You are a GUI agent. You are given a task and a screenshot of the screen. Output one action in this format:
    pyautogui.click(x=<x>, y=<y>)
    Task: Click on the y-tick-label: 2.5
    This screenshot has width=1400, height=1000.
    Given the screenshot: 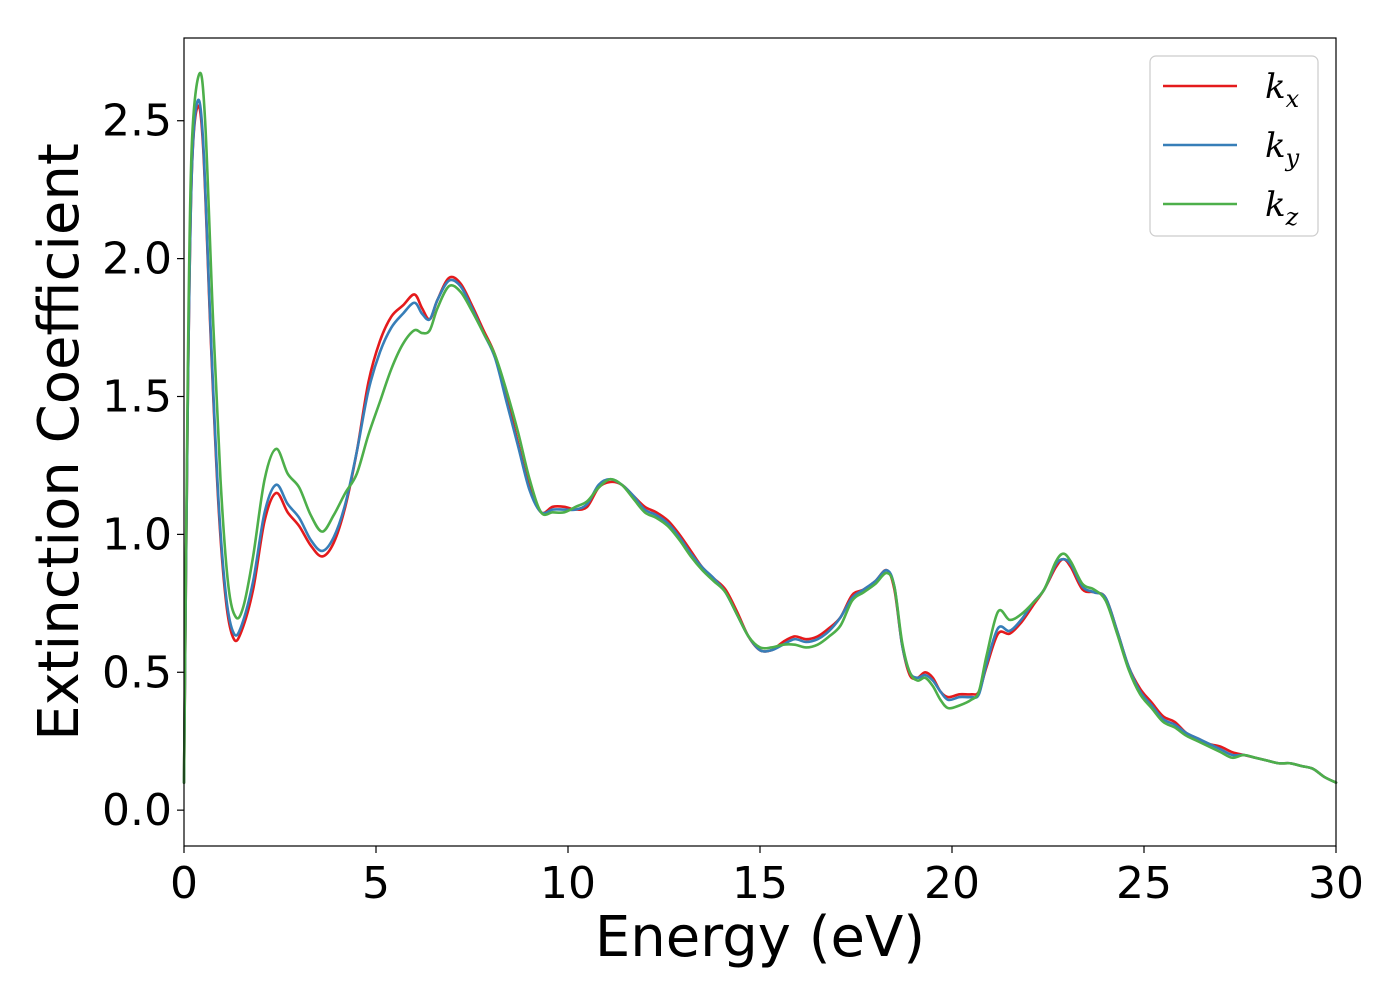 What is the action you would take?
    pyautogui.click(x=137, y=121)
    